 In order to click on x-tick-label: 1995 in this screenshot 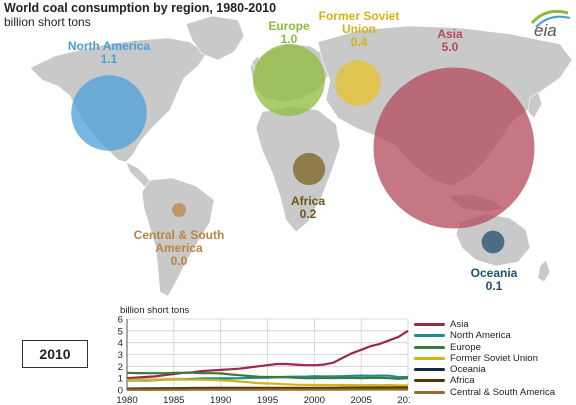, I will do `click(267, 400)`.